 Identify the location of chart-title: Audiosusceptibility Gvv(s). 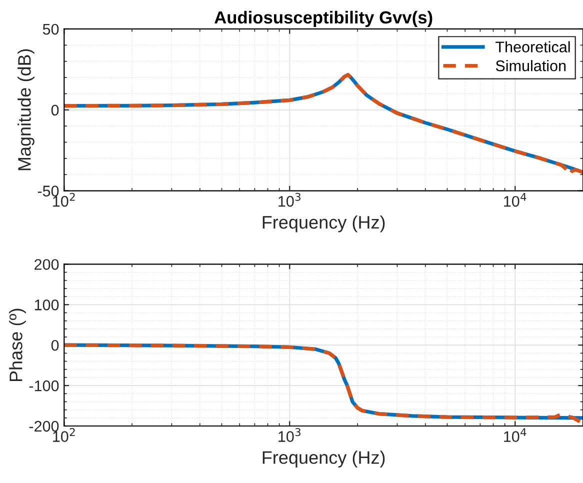
(323, 19).